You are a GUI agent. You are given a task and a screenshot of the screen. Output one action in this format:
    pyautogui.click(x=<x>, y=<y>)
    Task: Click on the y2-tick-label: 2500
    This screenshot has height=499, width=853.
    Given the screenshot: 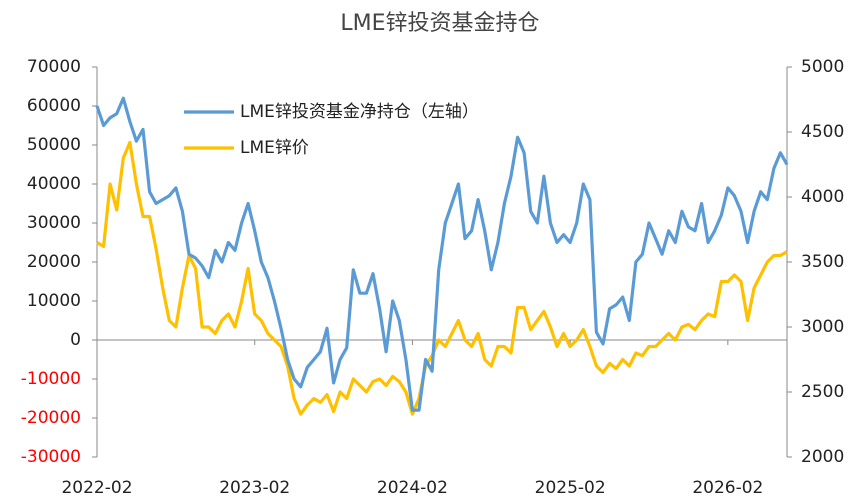 What is the action you would take?
    pyautogui.click(x=822, y=392)
    